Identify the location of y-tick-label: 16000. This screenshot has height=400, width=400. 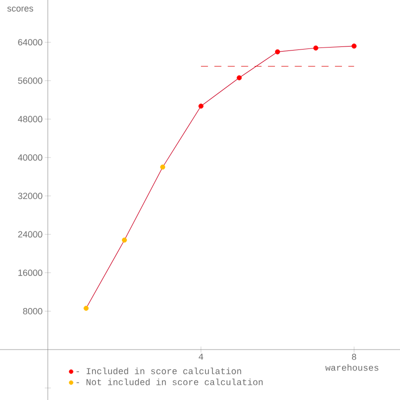
(30, 273).